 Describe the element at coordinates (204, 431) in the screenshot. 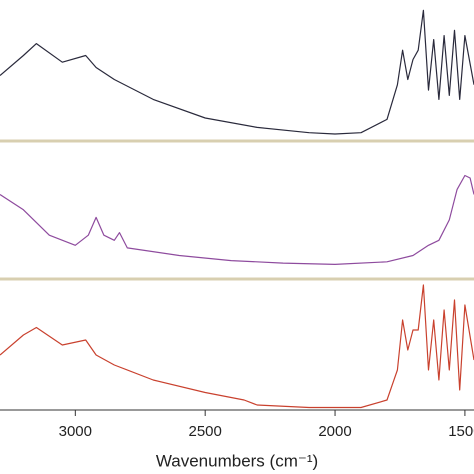

I see `x-tick-label: 2500` at that location.